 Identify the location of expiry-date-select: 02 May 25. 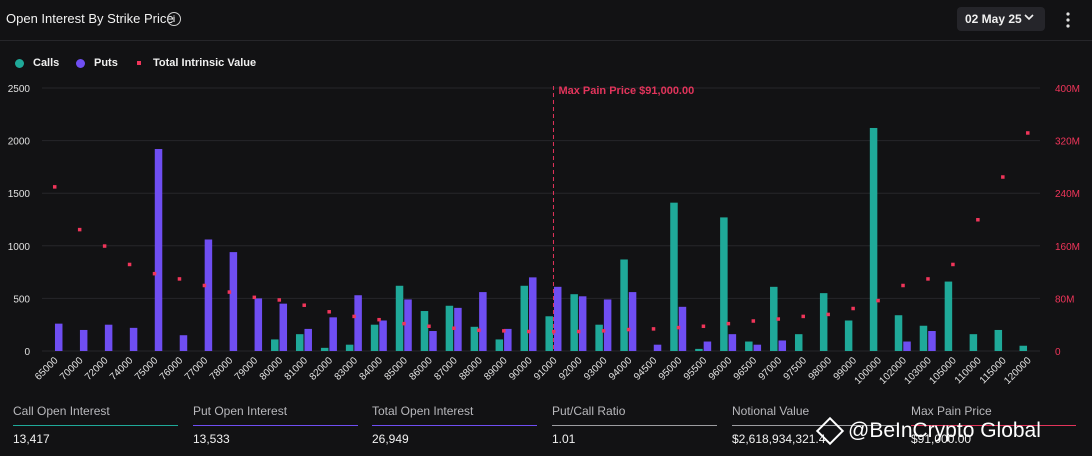
(1001, 19).